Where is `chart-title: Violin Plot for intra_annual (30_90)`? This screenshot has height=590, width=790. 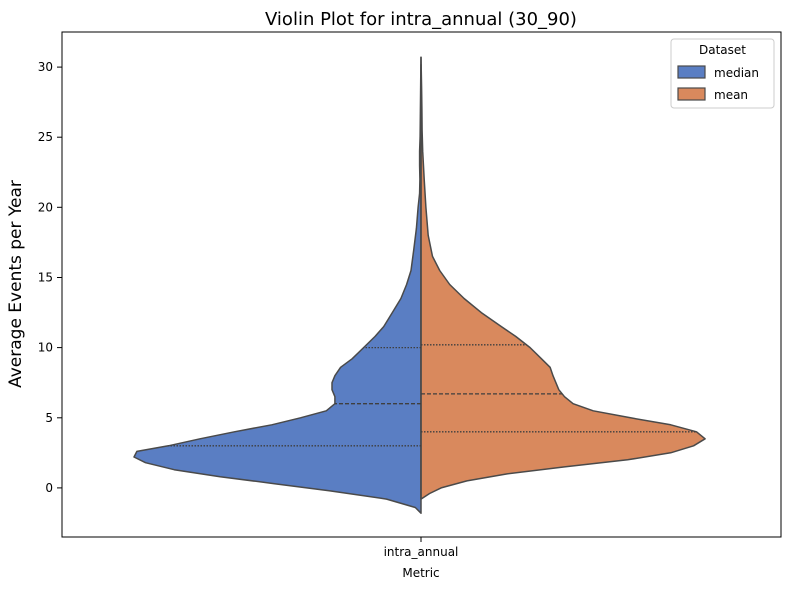
chart-title: Violin Plot for intra_annual (30_90) is located at coordinates (421, 19).